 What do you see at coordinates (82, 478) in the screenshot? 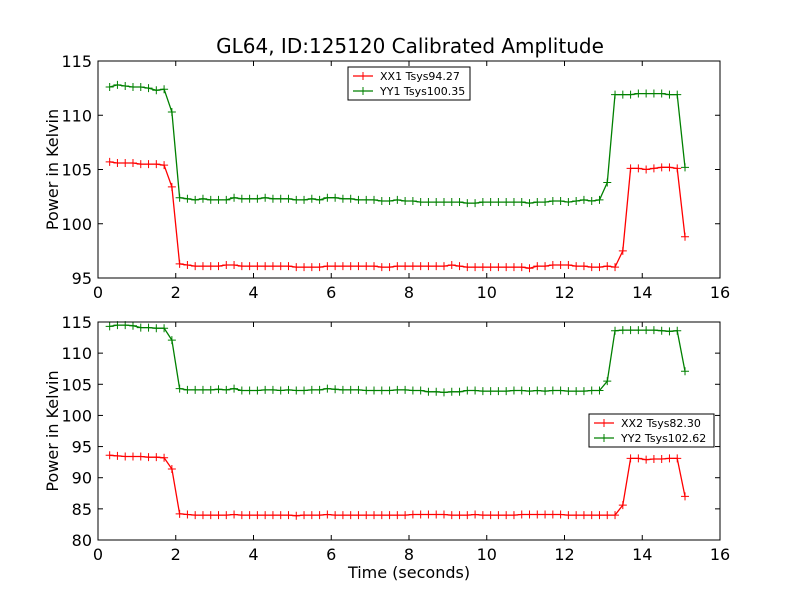
I see `y-tick-label: 90` at bounding box center [82, 478].